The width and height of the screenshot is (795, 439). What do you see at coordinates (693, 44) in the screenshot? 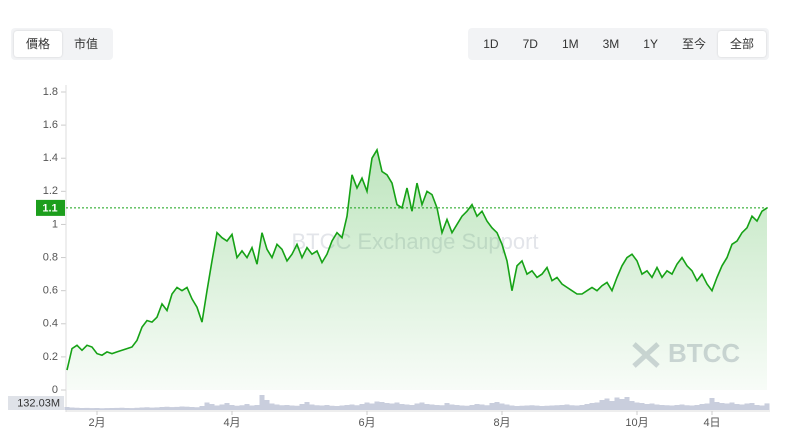
I see `tab: 至今` at bounding box center [693, 44].